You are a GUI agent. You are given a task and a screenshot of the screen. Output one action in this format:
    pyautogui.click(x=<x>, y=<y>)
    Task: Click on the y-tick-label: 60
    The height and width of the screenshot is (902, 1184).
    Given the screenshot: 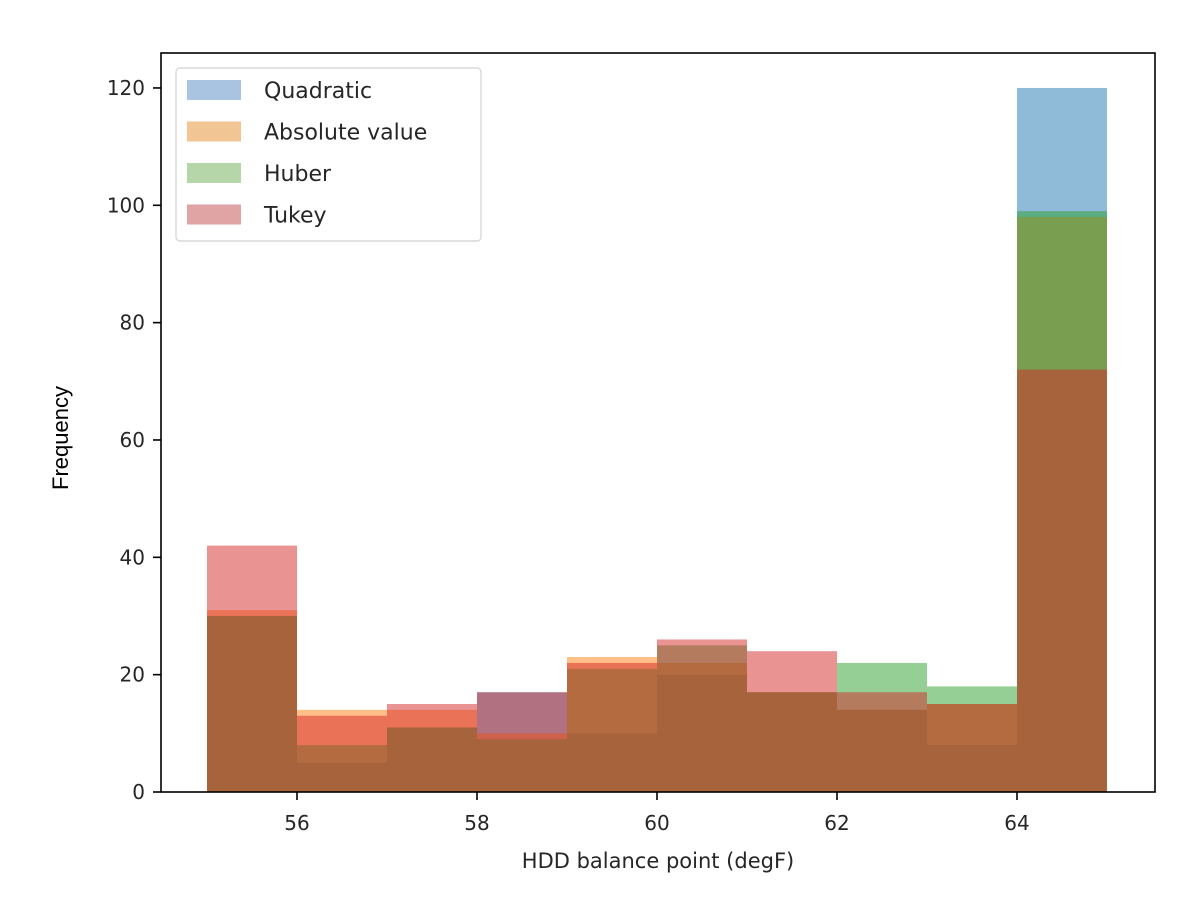 What is the action you would take?
    pyautogui.click(x=132, y=440)
    